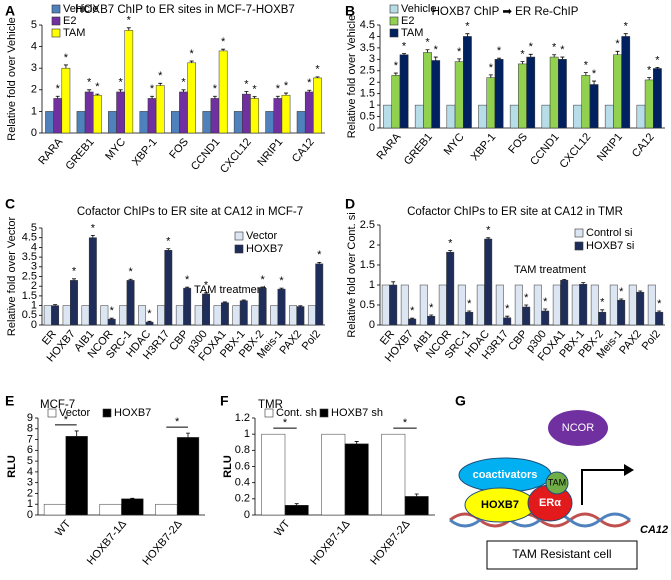  I want to click on legend-label: E2, so click(69, 21).